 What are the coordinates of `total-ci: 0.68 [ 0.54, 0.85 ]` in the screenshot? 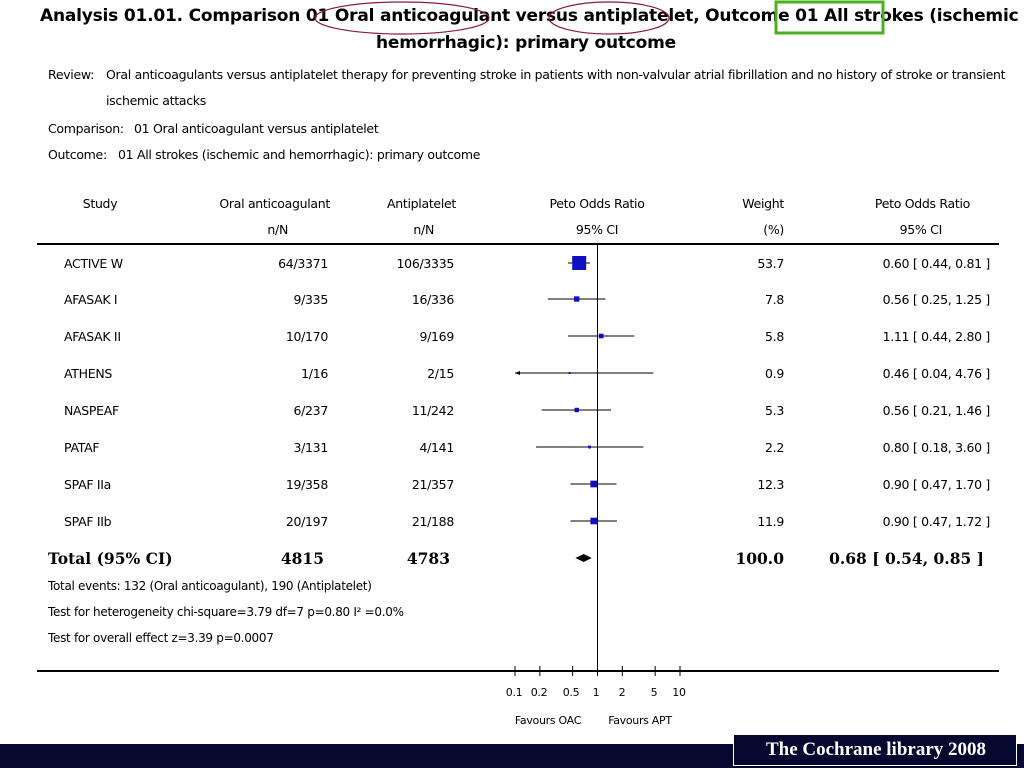 It's located at (906, 558).